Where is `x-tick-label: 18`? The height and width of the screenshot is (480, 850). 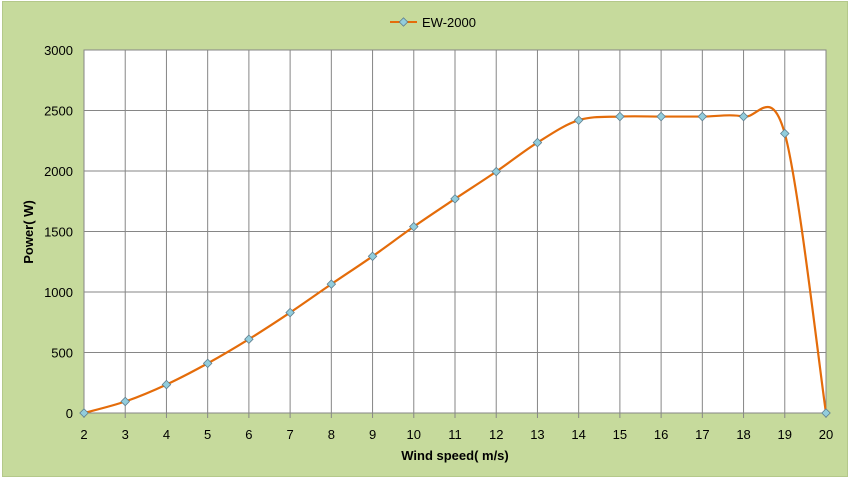 x-tick-label: 18 is located at coordinates (743, 434).